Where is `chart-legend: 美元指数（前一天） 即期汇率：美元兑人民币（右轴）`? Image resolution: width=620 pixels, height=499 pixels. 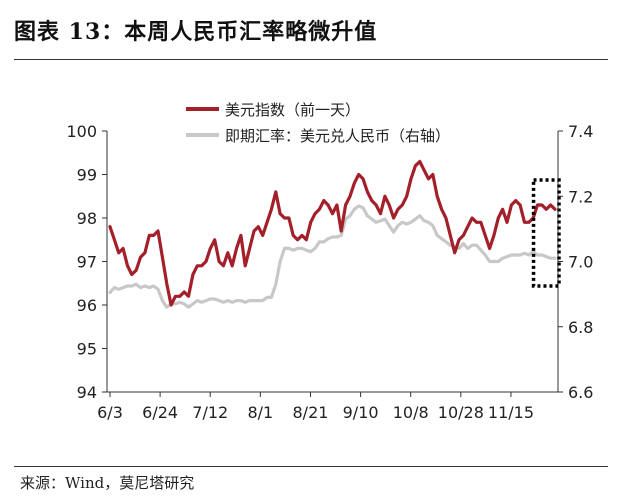 chart-legend: 美元指数（前一天） 即期汇率：美元兑人民币（右轴） is located at coordinates (318, 123).